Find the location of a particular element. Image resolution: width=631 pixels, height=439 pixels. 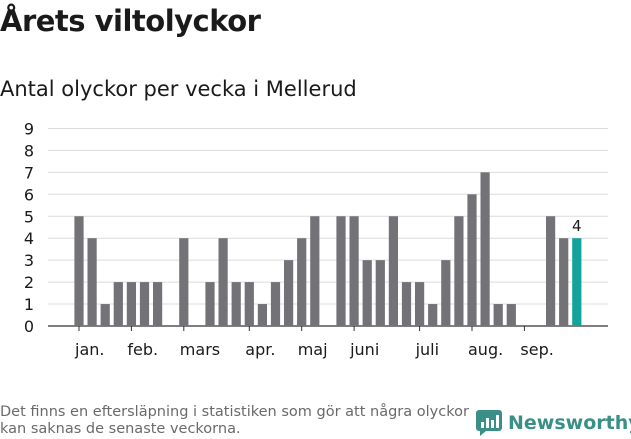

x-month-label: mars is located at coordinates (200, 349).